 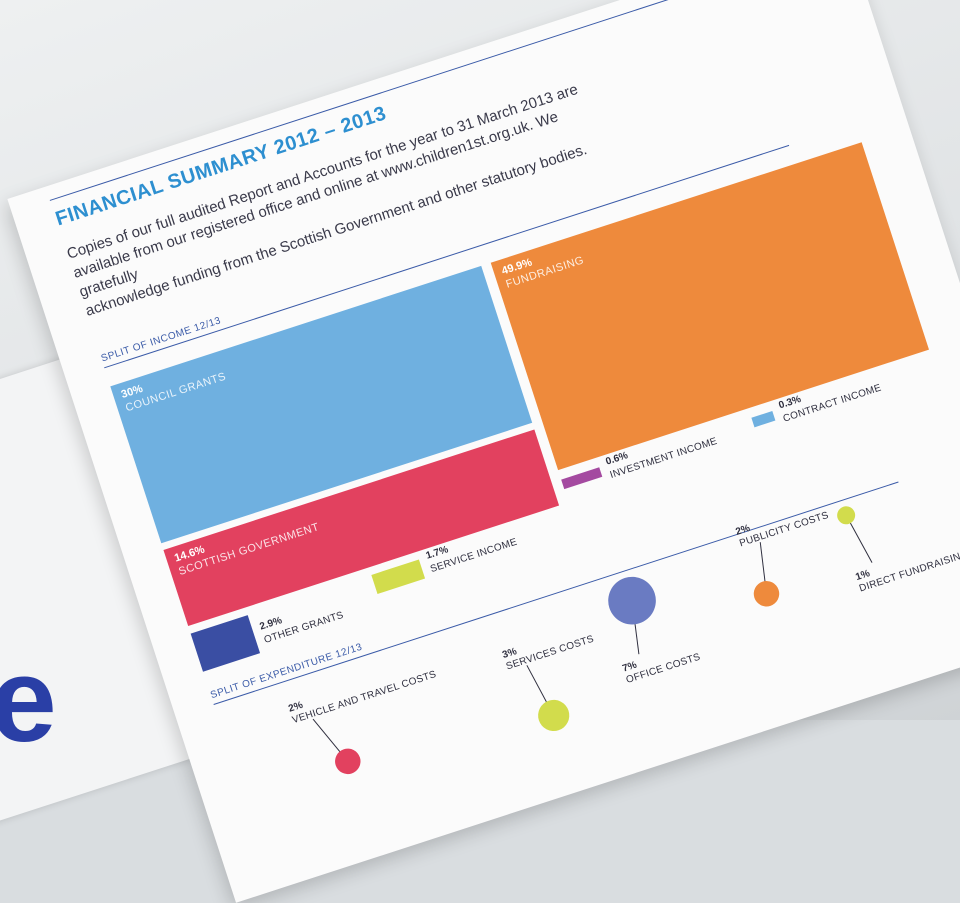 What do you see at coordinates (784, 529) in the screenshot?
I see `expenditure-label-3: PUBLICITY COSTS` at bounding box center [784, 529].